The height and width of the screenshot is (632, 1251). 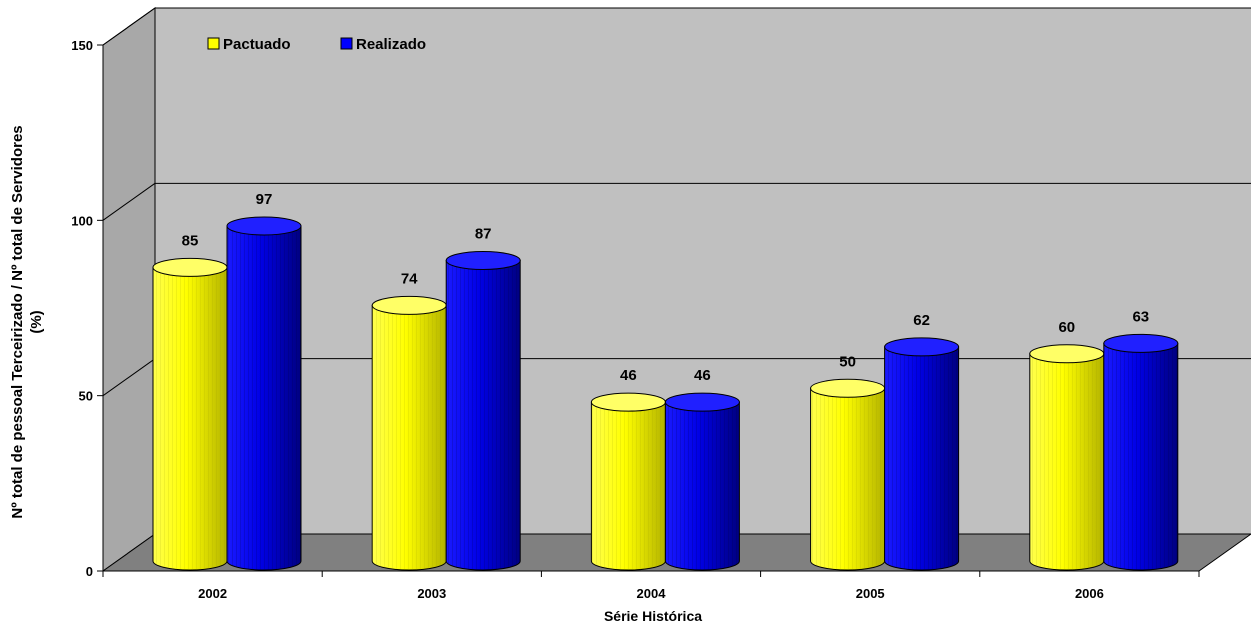 I want to click on legend: Pactuado Realizado, so click(x=316, y=44).